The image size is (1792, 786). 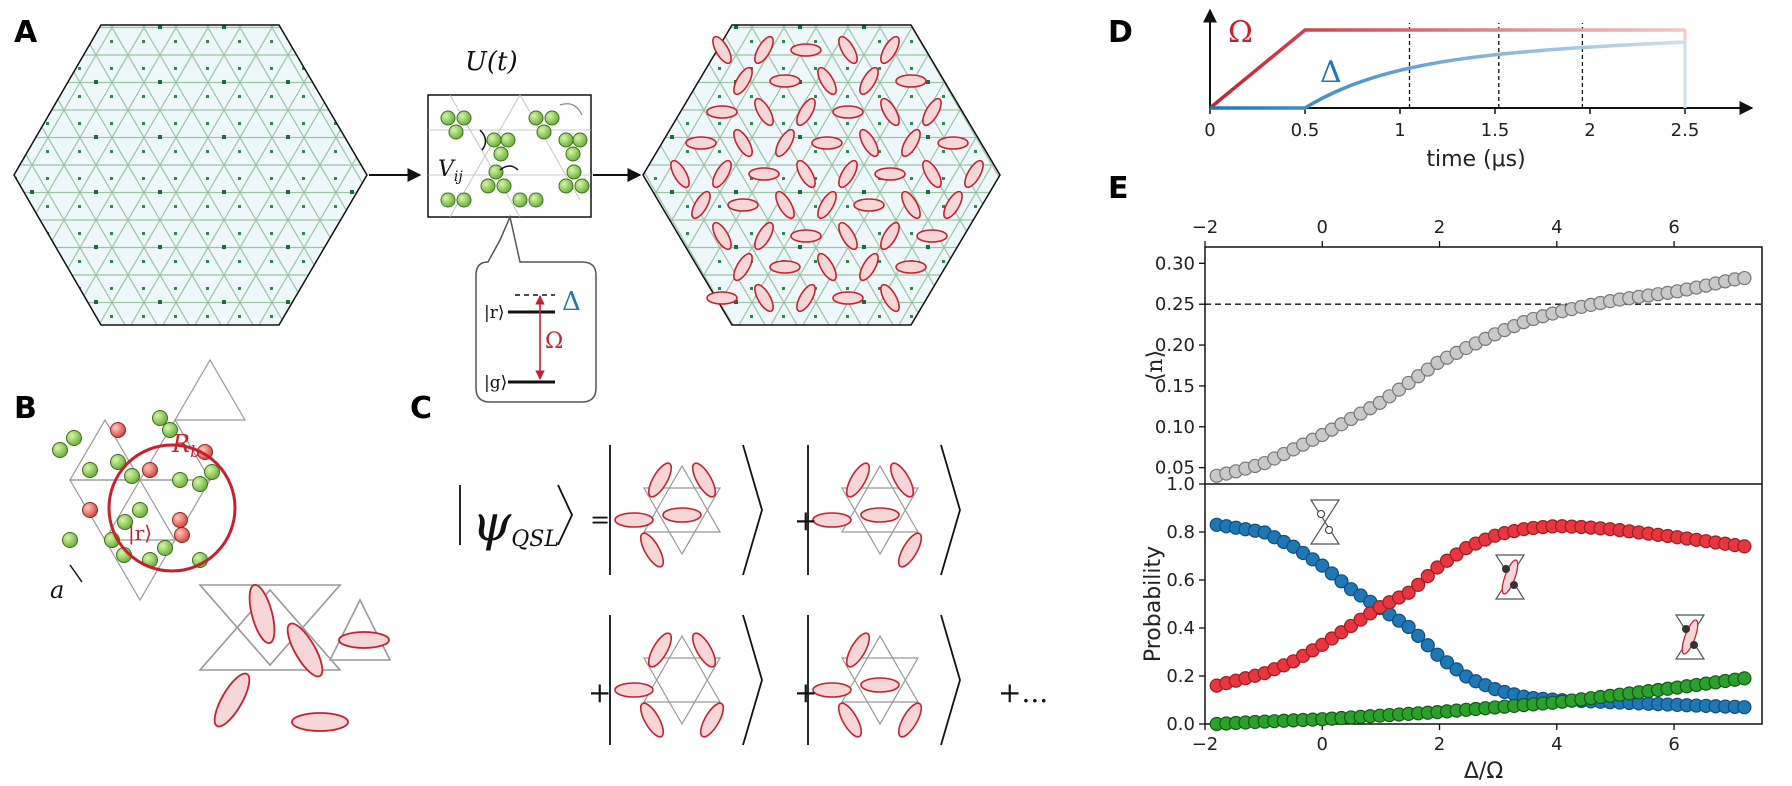 I want to click on e-bottom-x-tick-label: 0, so click(x=1322, y=744).